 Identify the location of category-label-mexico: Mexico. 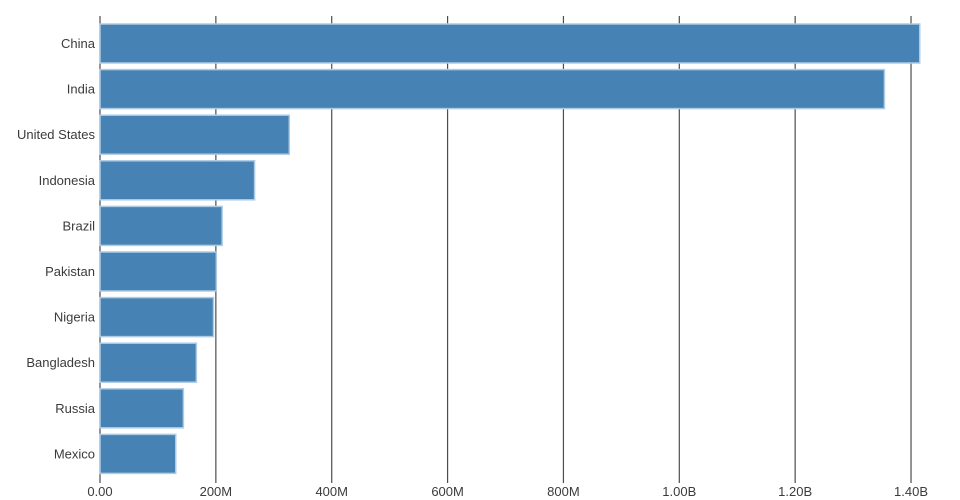
(74, 453).